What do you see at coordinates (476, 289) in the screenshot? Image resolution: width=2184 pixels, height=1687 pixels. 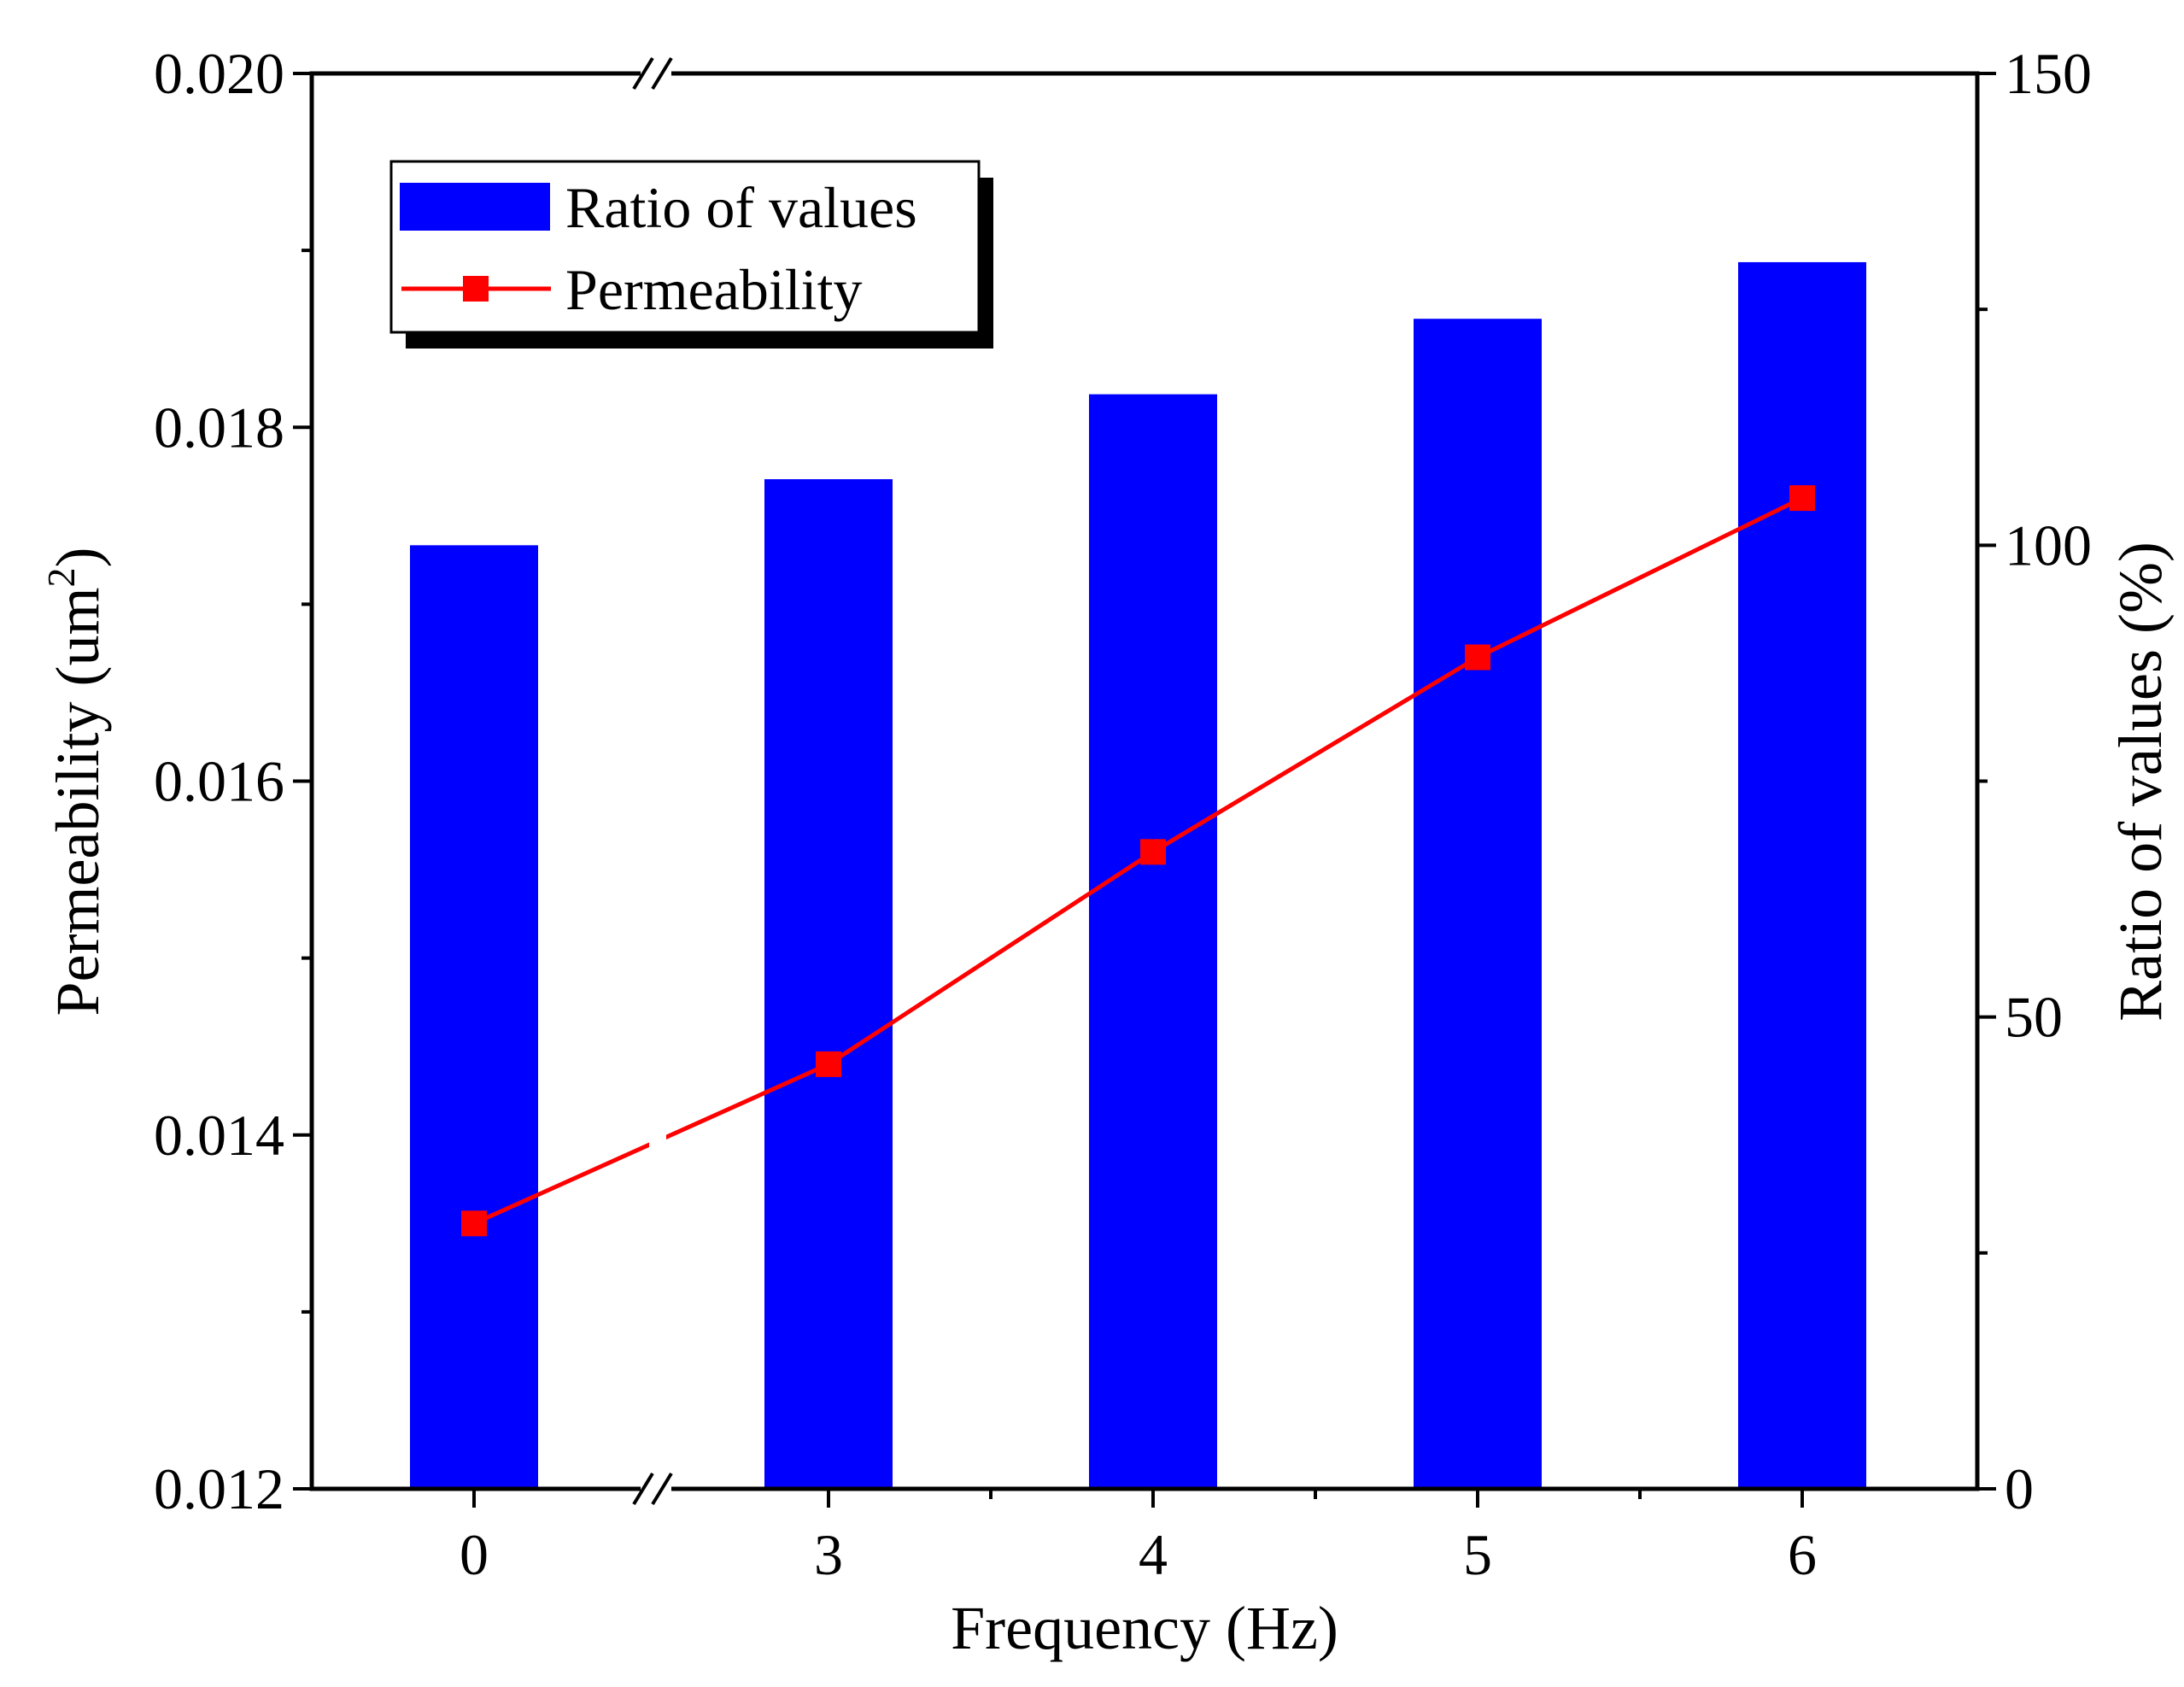 I see `legend-swatch-marker` at bounding box center [476, 289].